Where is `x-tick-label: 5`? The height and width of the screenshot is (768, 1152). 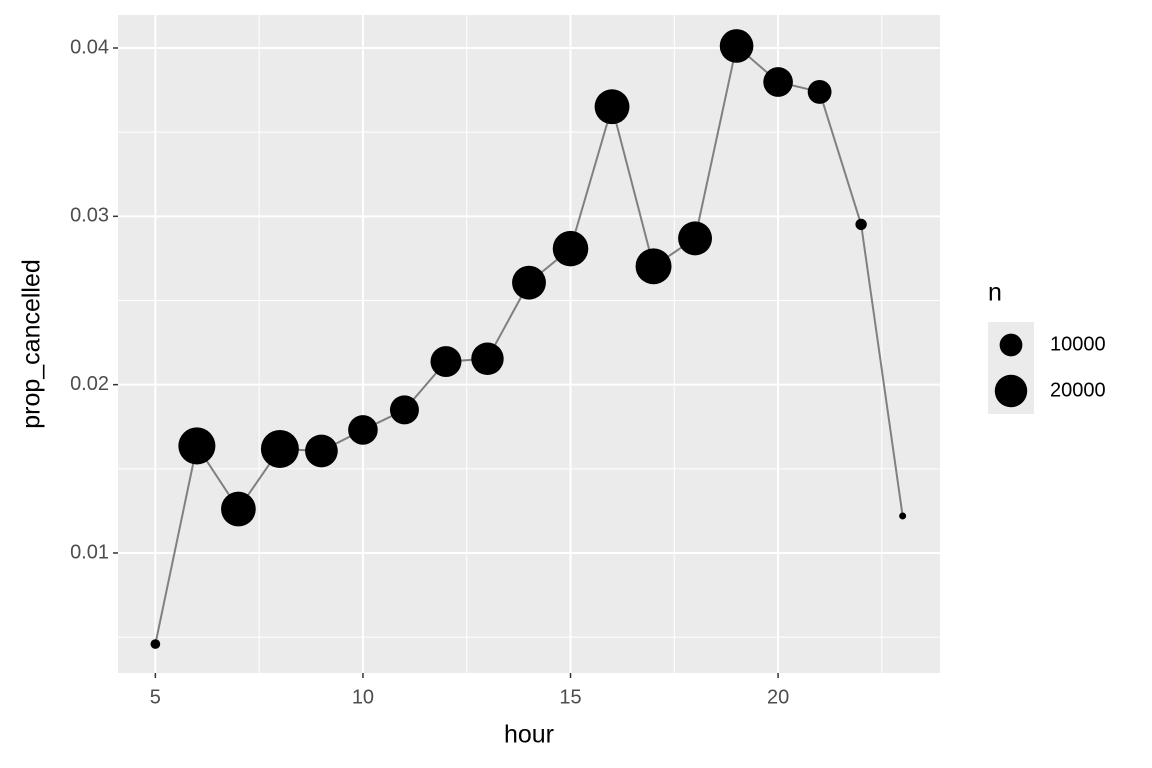 x-tick-label: 5 is located at coordinates (155, 697).